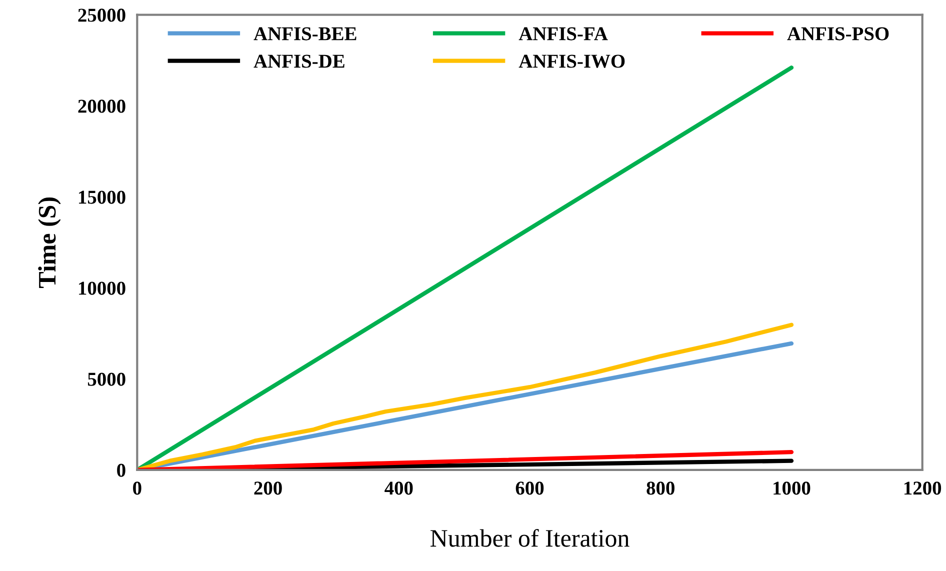 Image resolution: width=946 pixels, height=571 pixels. What do you see at coordinates (838, 33) in the screenshot?
I see `legend-label: ANFIS-PSO` at bounding box center [838, 33].